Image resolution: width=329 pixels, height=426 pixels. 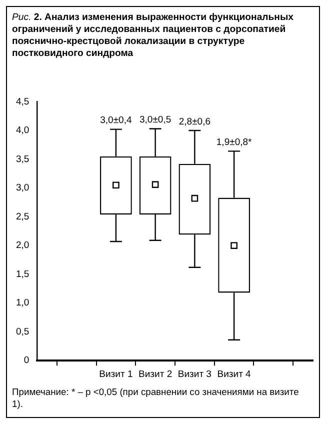 What do you see at coordinates (116, 374) in the screenshot?
I see `x-tick-label: Визит 1` at bounding box center [116, 374].